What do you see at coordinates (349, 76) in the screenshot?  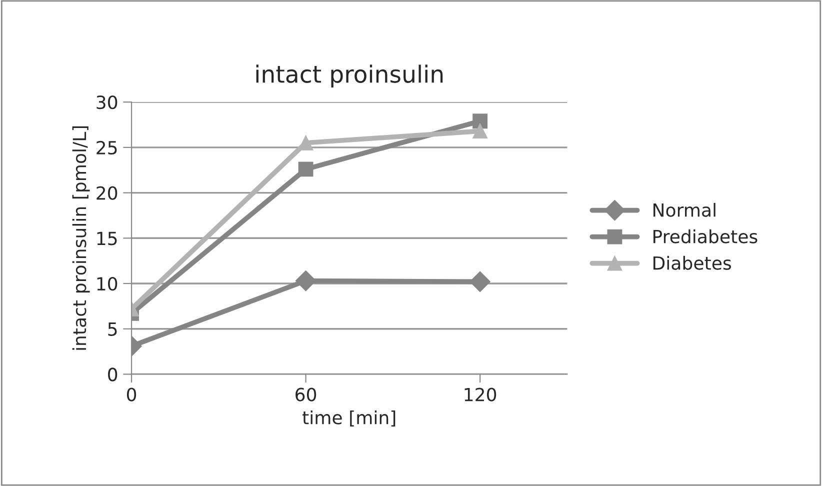 I see `chart-title: intact proinsulin` at bounding box center [349, 76].